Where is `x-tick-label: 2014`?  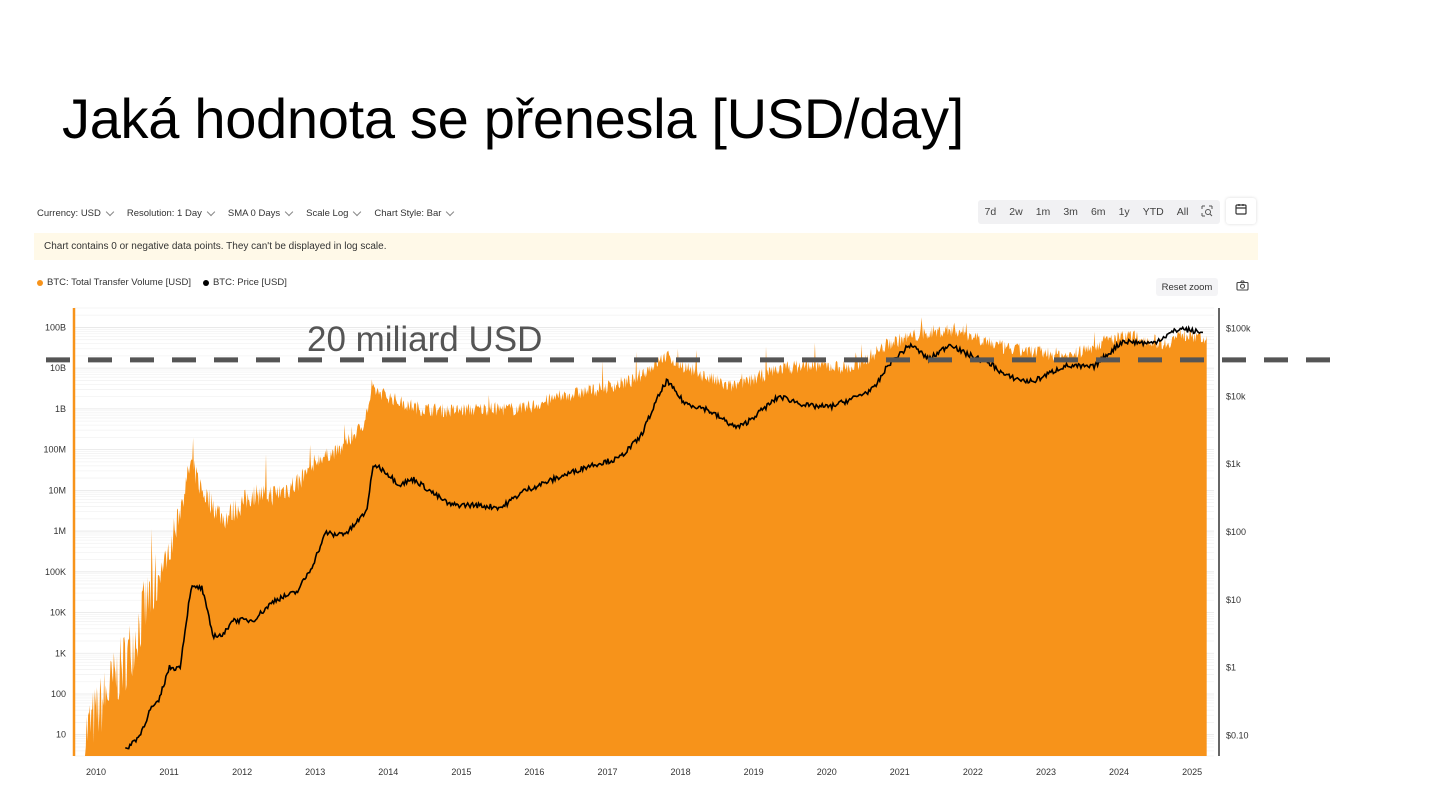 x-tick-label: 2014 is located at coordinates (388, 772).